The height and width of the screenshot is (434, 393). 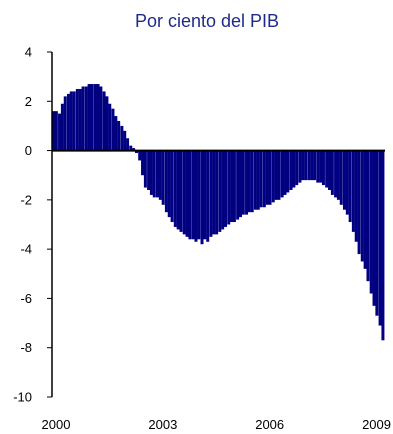 I want to click on x-axis-labels: 2000 2003 2006 2009, so click(x=216, y=424).